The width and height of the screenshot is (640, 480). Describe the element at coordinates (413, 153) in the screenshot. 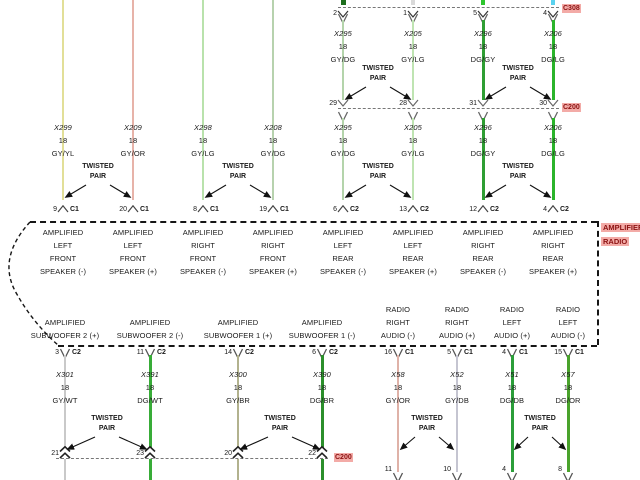

I see `wire-color-code: GY/LG` at that location.